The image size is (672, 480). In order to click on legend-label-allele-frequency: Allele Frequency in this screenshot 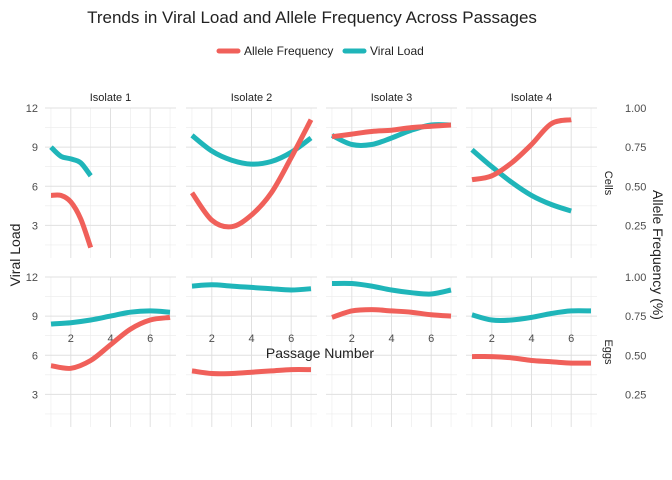, I will do `click(288, 51)`.